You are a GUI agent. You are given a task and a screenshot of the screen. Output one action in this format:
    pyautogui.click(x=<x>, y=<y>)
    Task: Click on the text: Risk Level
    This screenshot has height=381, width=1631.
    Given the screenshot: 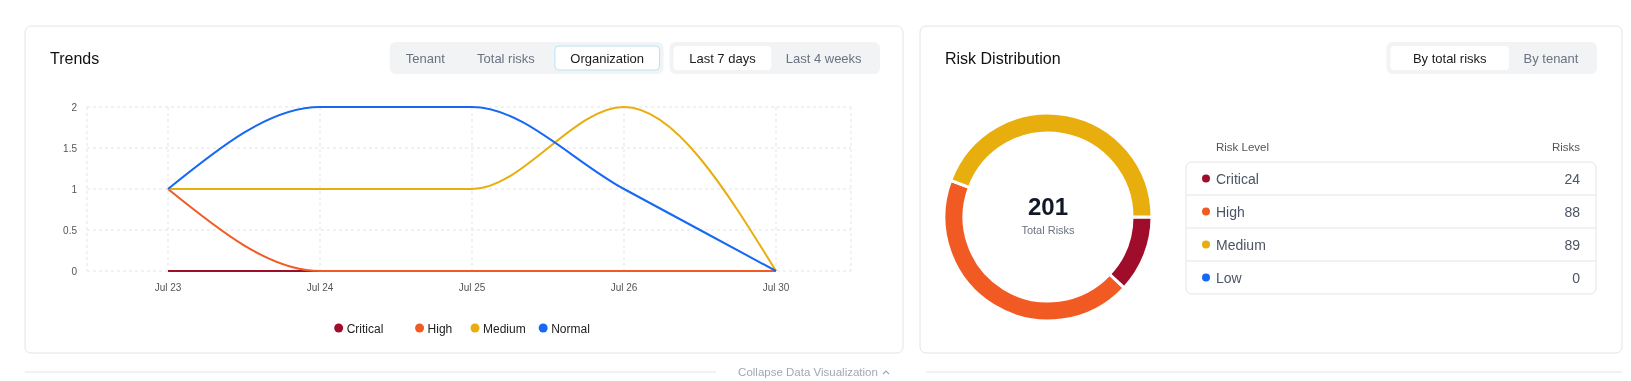 What is the action you would take?
    pyautogui.click(x=1243, y=147)
    